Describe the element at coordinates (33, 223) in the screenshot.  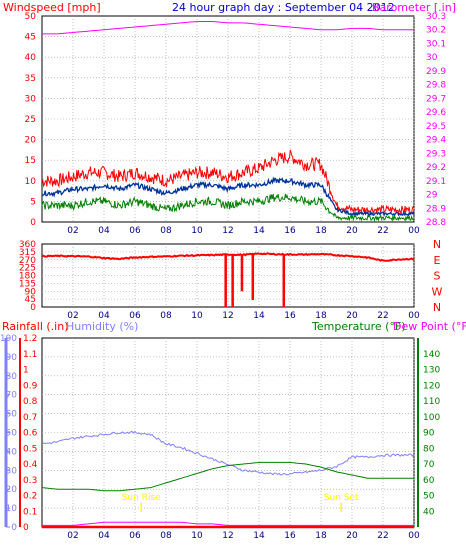
I see `windspeed-tick: 0` at that location.